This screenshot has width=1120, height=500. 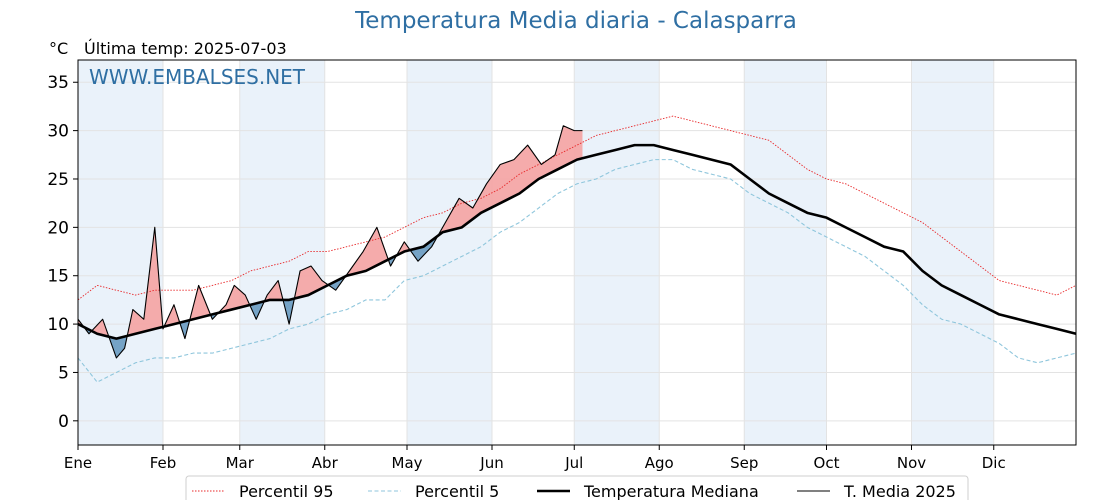 What do you see at coordinates (994, 463) in the screenshot?
I see `x-tick-label: Dic` at bounding box center [994, 463].